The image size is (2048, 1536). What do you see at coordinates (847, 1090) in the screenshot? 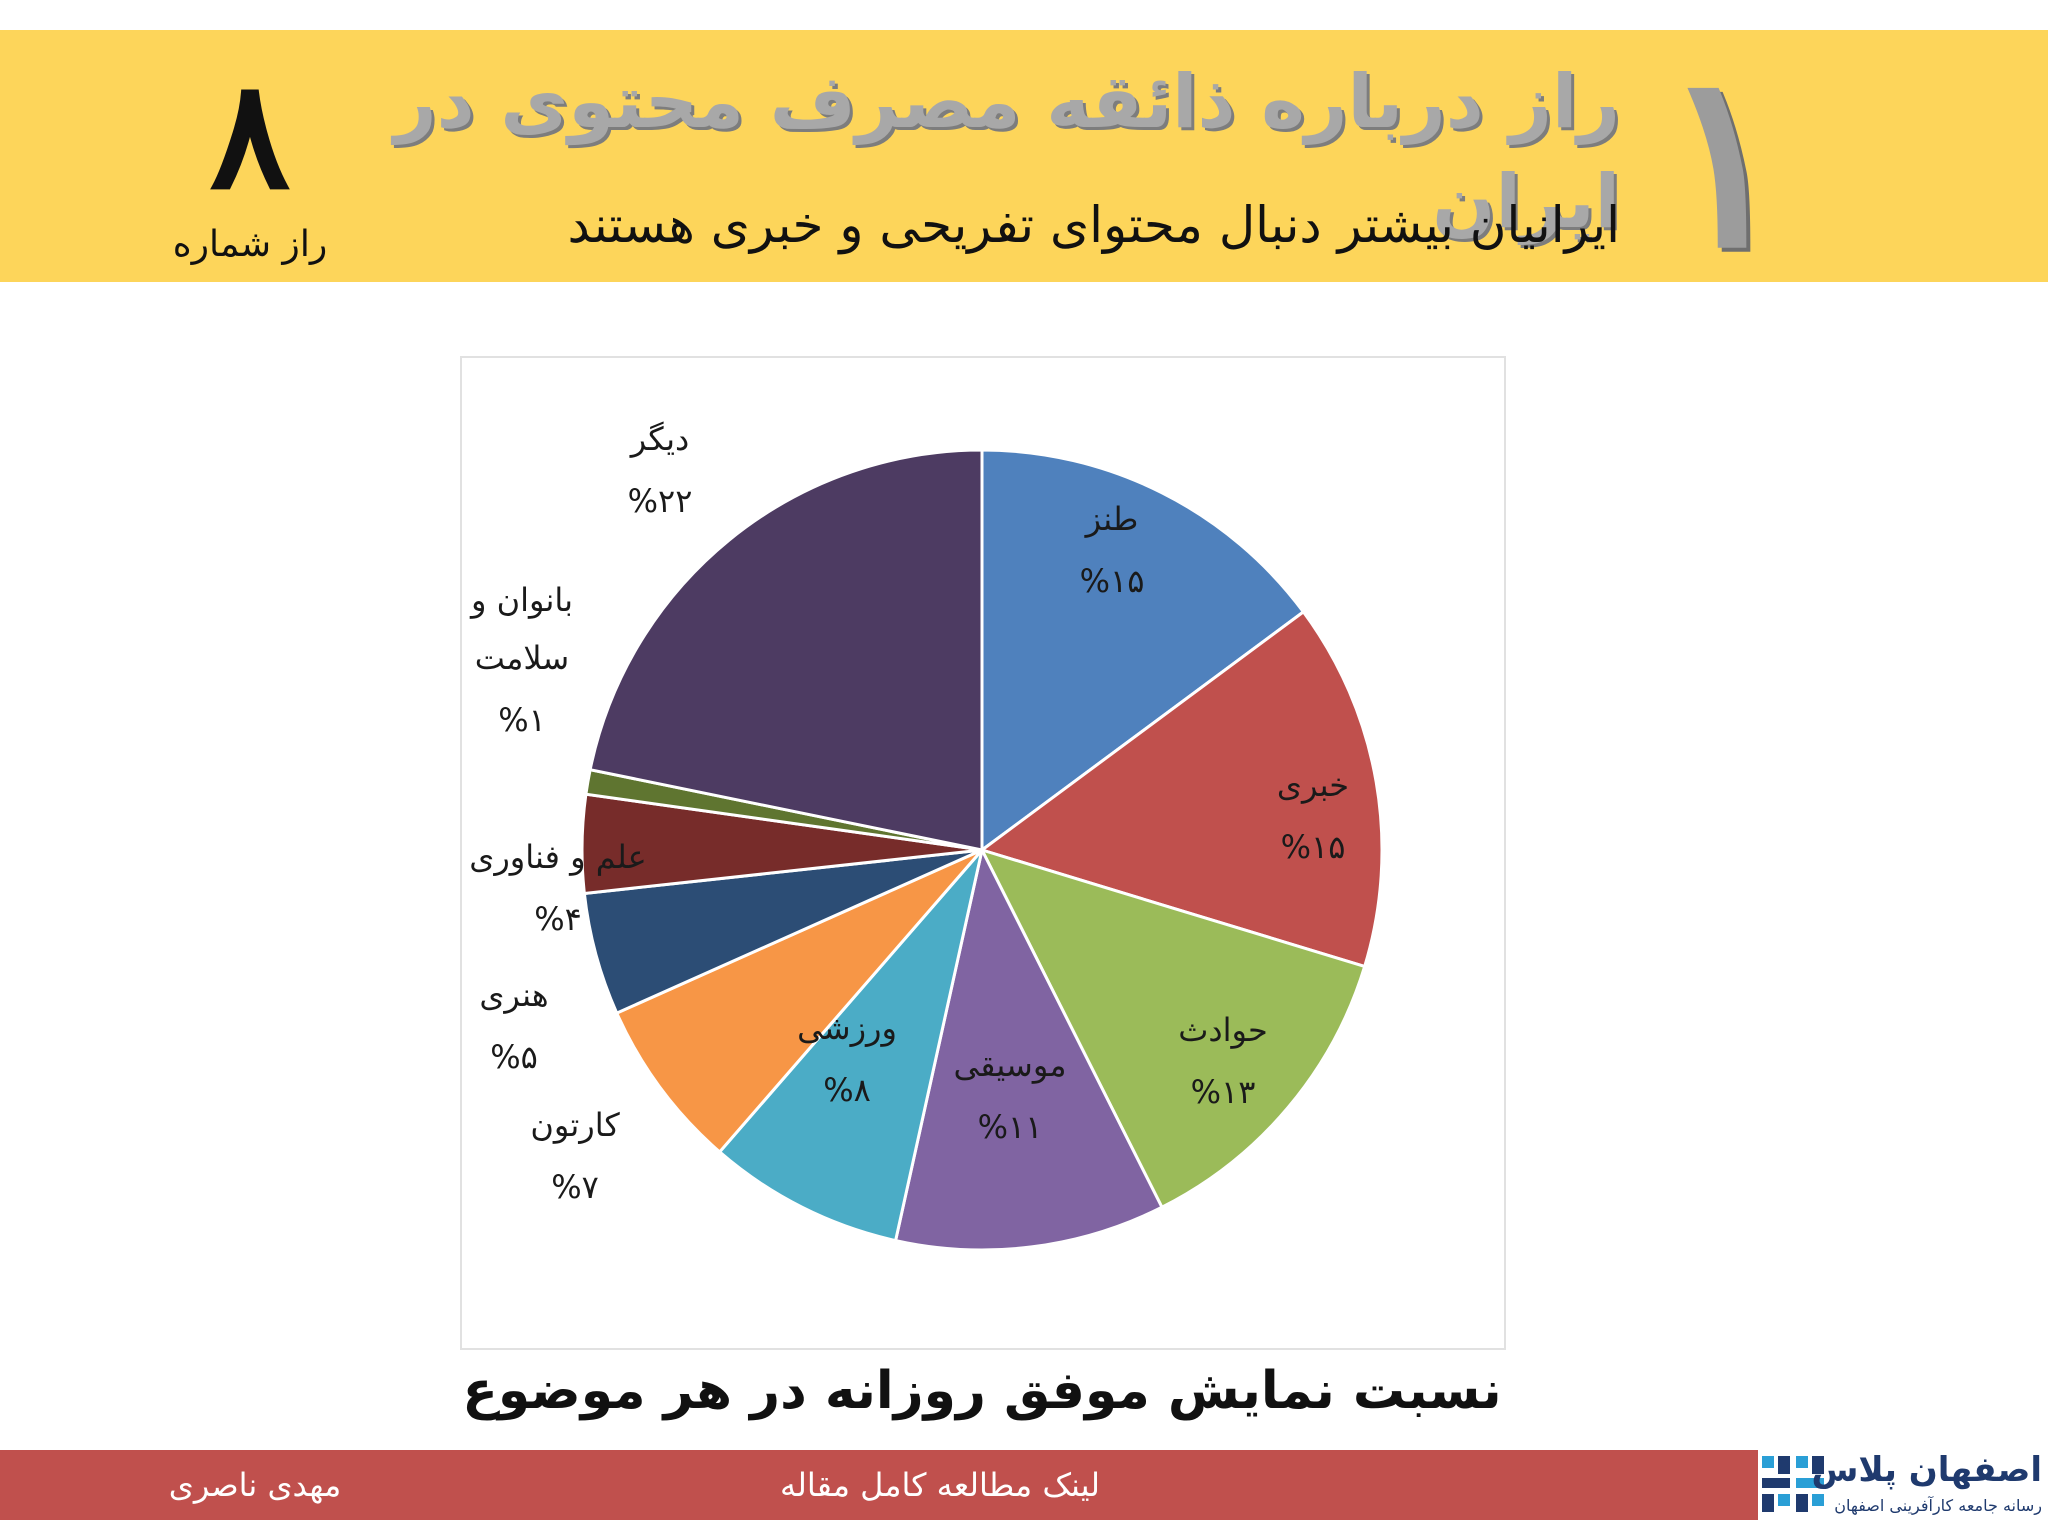
I see `slice-value-label: %۸` at bounding box center [847, 1090].